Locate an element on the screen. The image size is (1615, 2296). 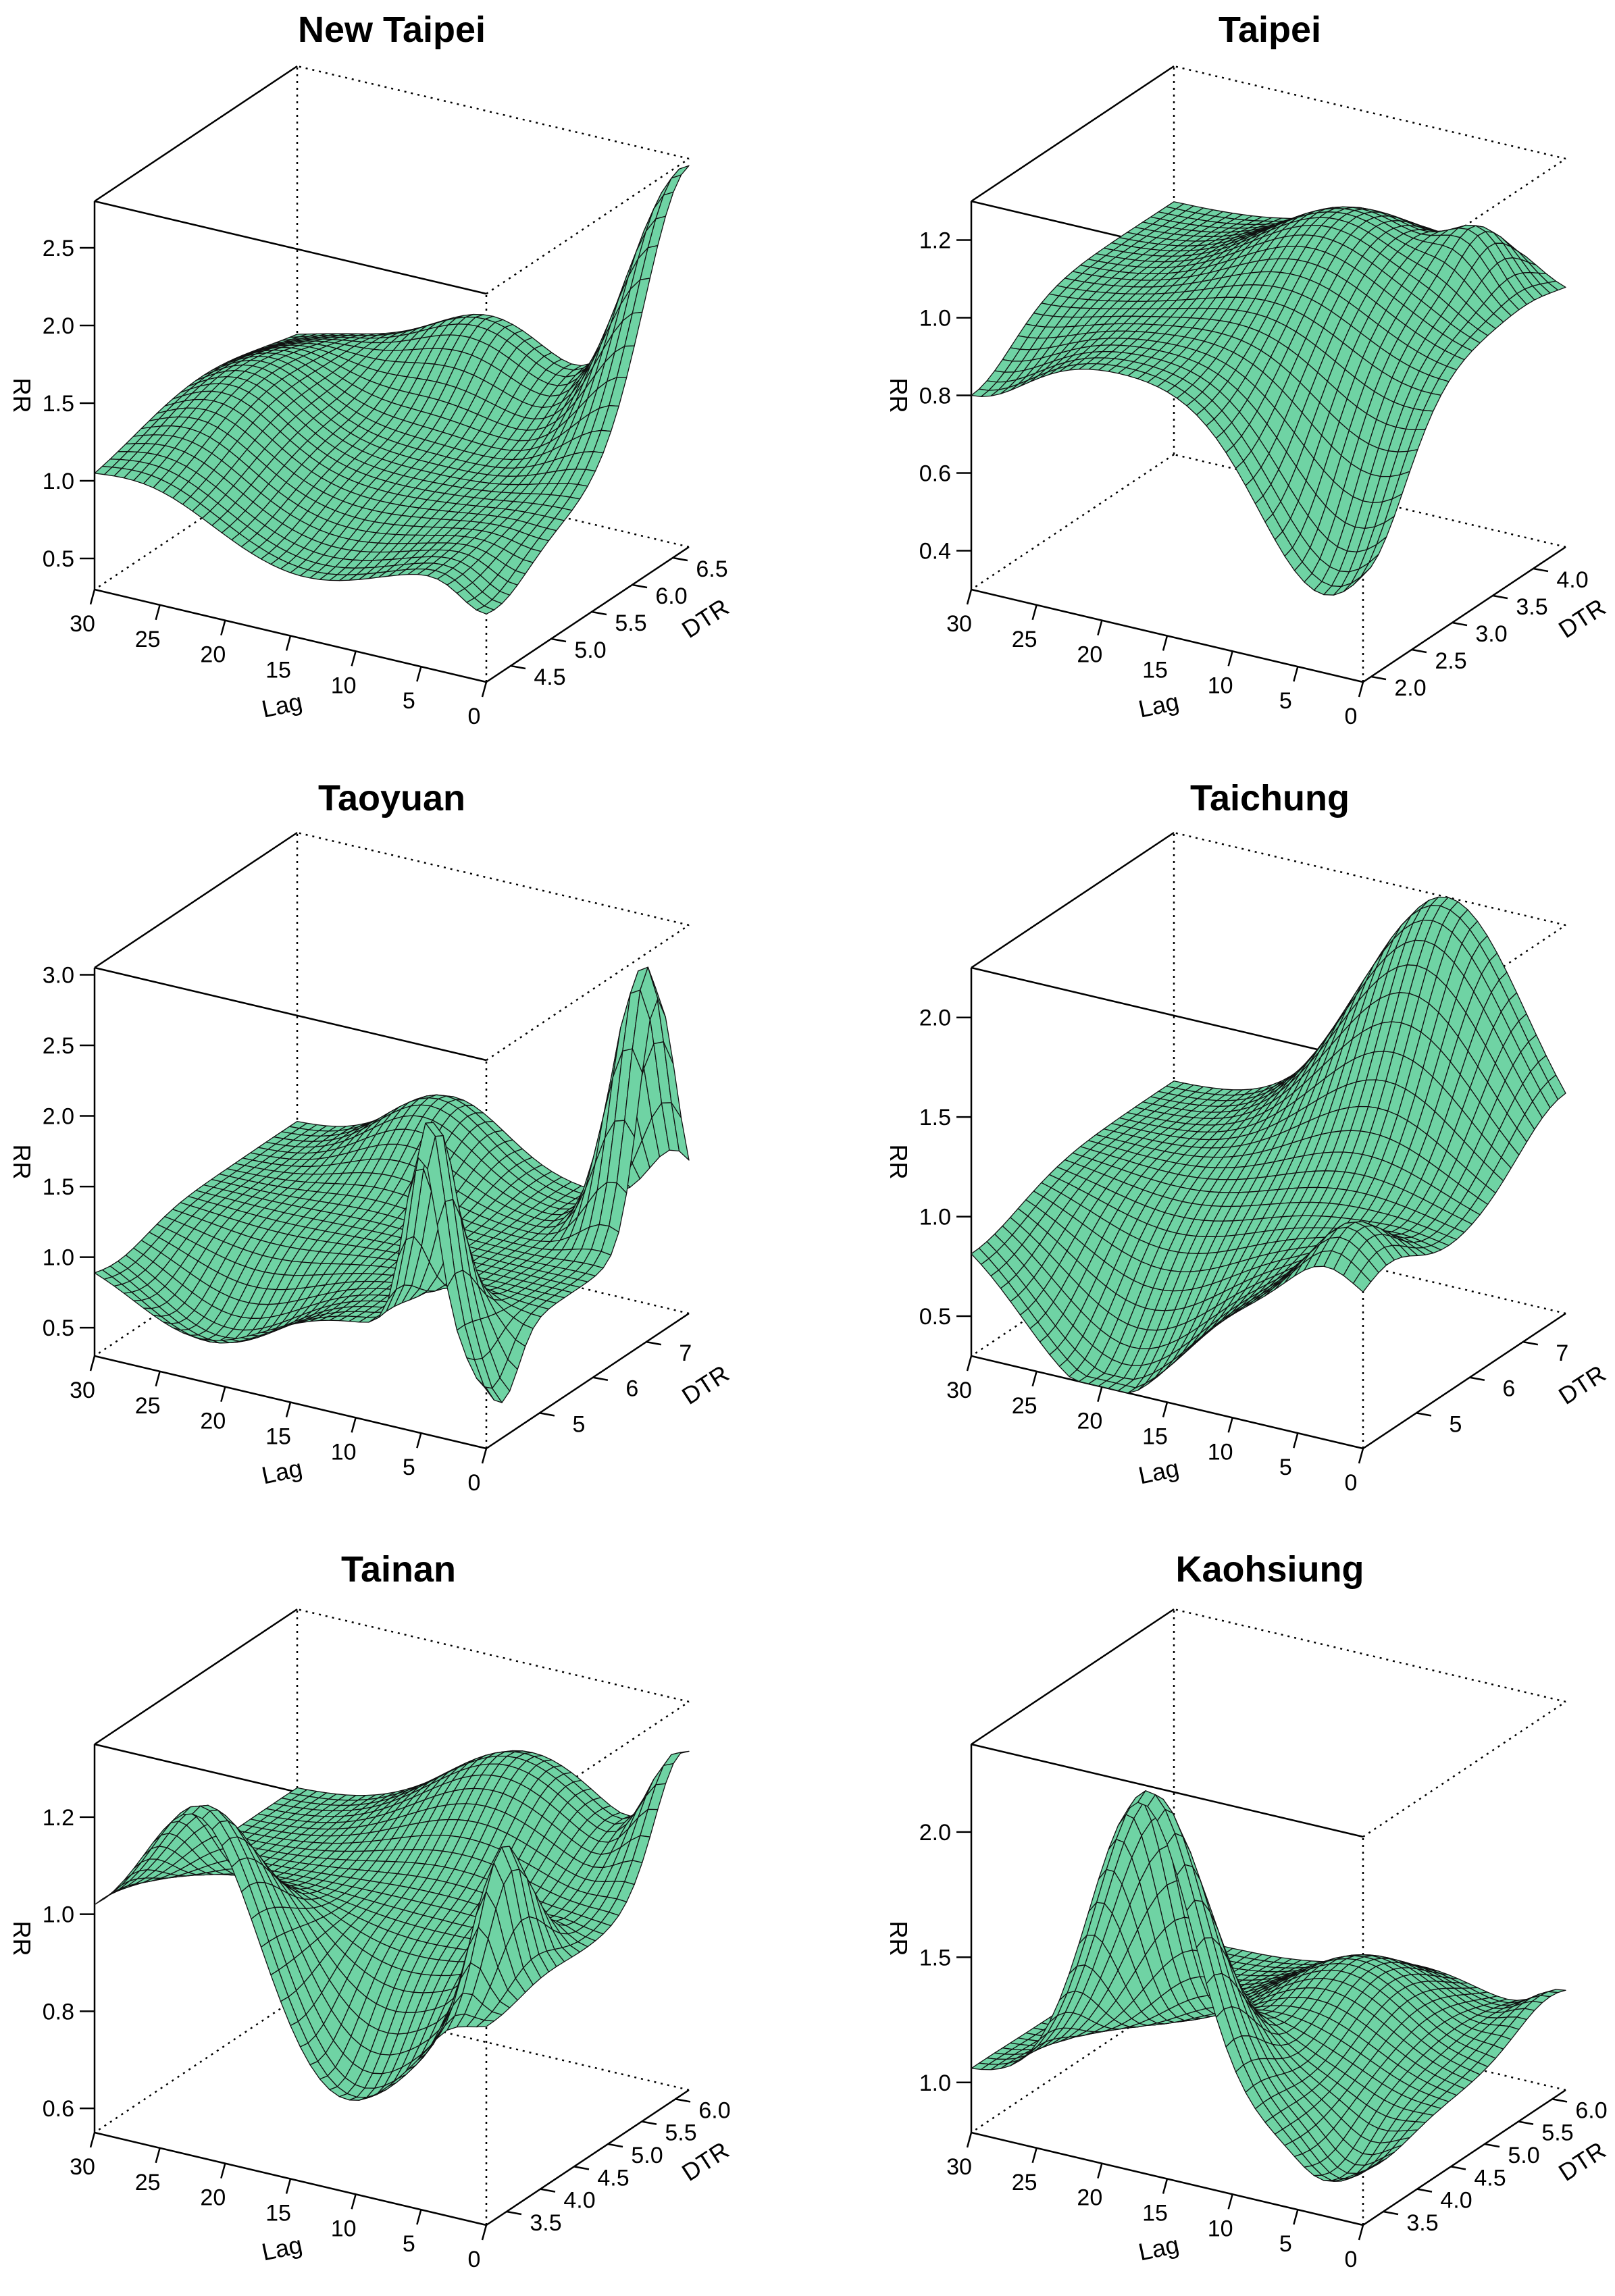
panel-title-new-taipei: New Taipei is located at coordinates (392, 30).